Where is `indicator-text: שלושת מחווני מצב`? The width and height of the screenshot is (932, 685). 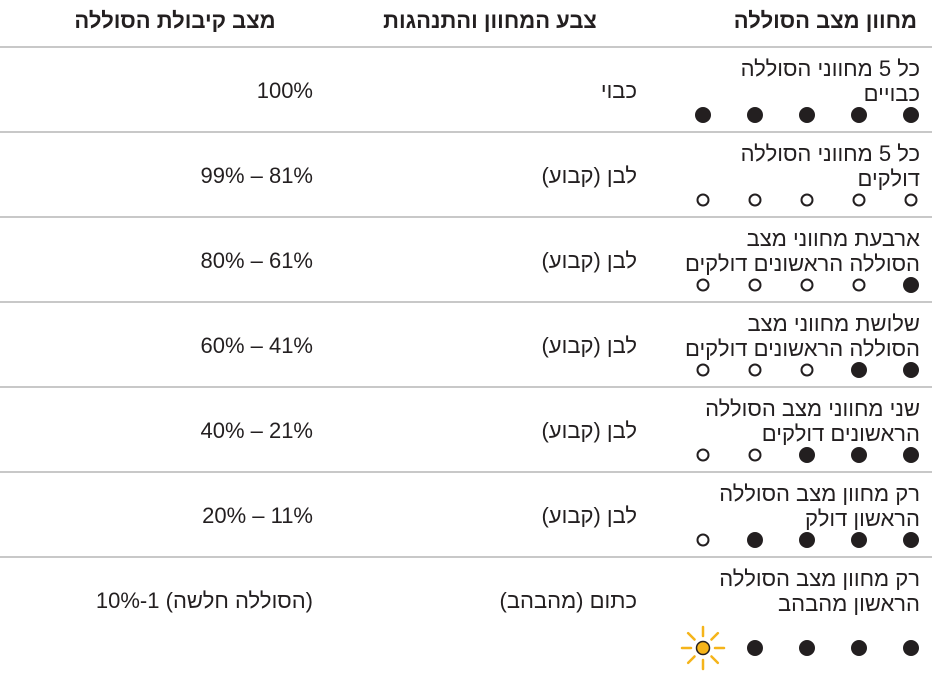 indicator-text: שלושת מחווני מצב is located at coordinates (833, 323).